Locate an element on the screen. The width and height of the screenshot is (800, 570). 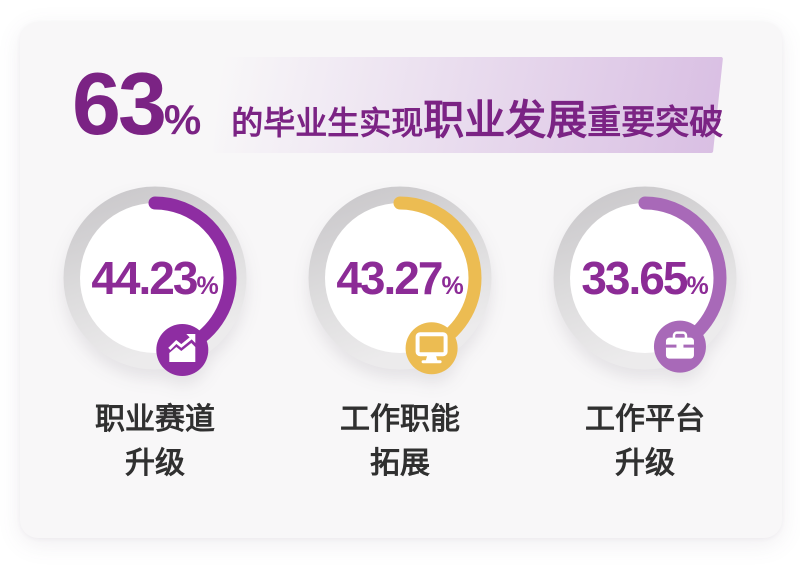
monitor-icon is located at coordinates (431, 348).